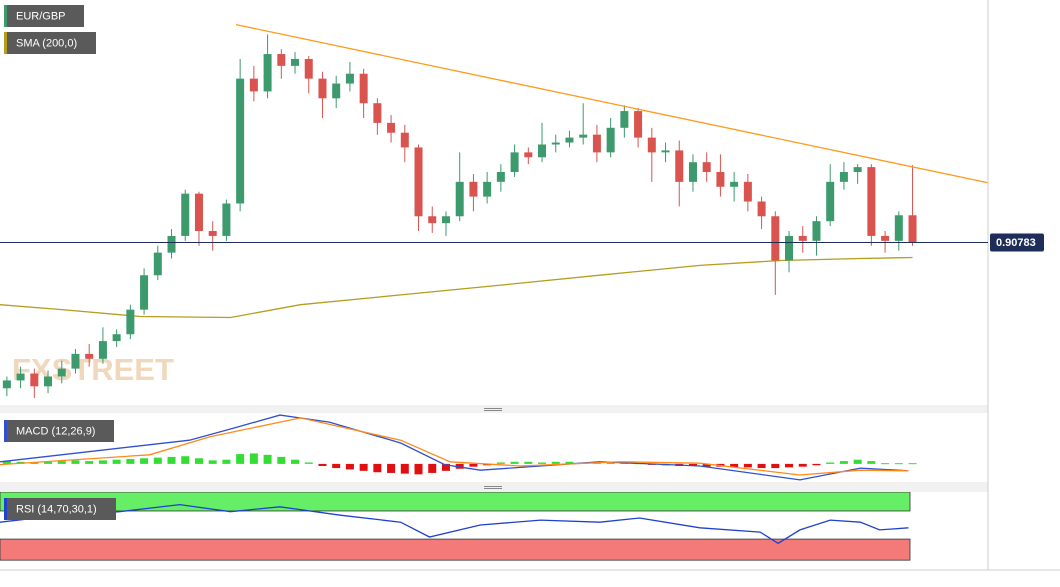 The height and width of the screenshot is (587, 1060). I want to click on last-price-label: 0.90783, so click(1016, 243).